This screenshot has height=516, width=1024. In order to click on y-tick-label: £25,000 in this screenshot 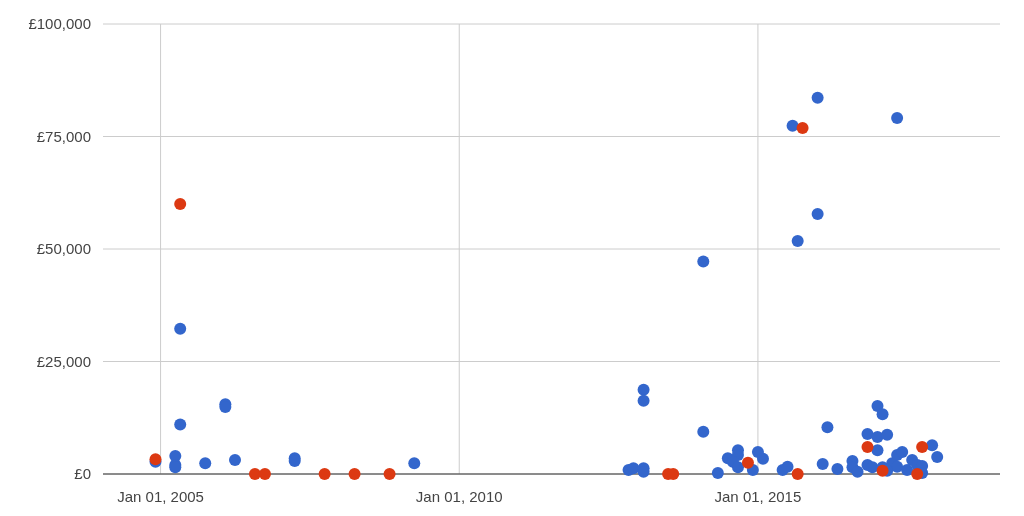, I will do `click(63, 361)`.